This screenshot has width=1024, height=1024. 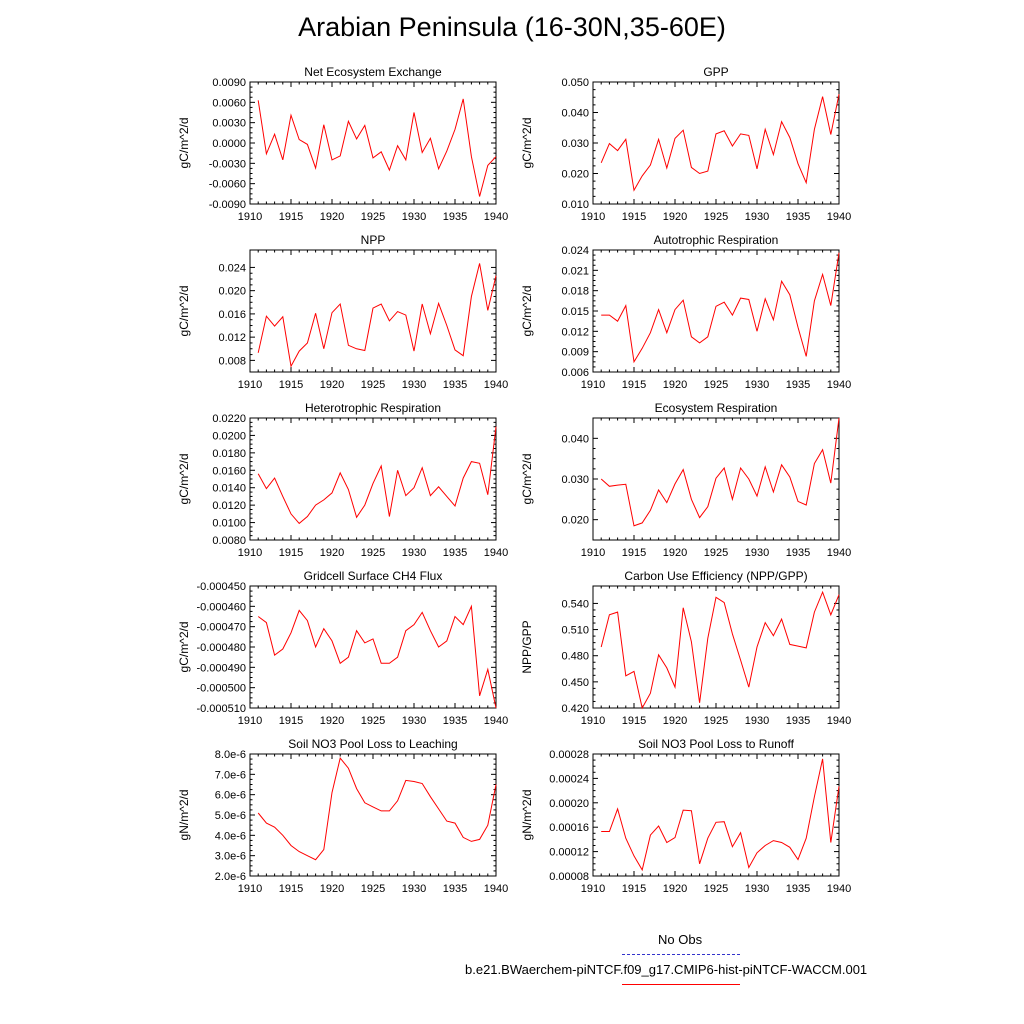 I want to click on y-tick-label: 0.0160, so click(x=229, y=471).